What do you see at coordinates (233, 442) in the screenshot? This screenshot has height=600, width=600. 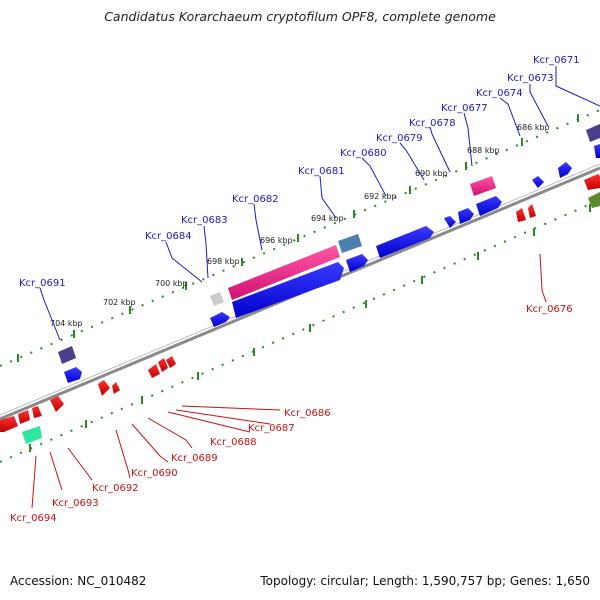 I see `reverse-gene-label: Kcr_0688` at bounding box center [233, 442].